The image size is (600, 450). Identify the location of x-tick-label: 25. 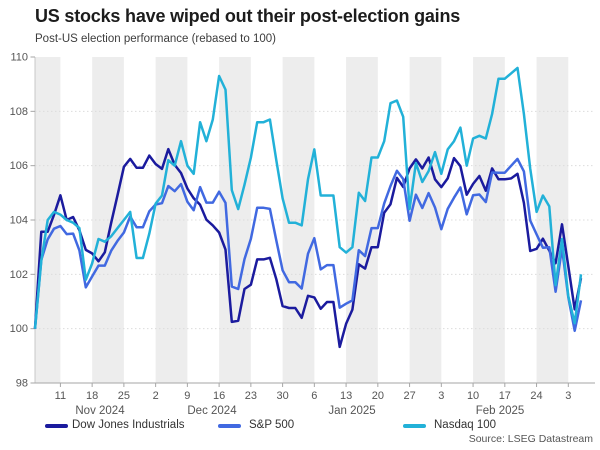
(124, 396).